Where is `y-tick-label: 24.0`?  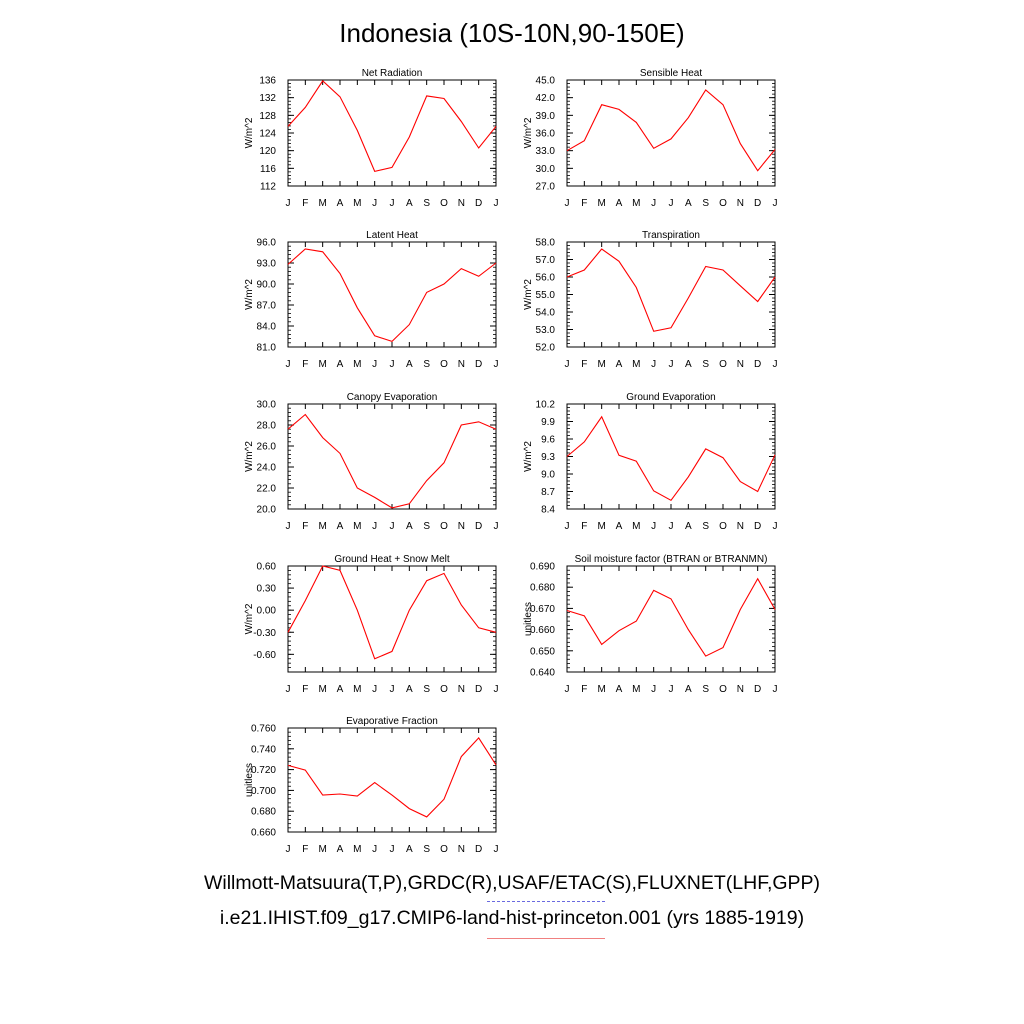 y-tick-label: 24.0 is located at coordinates (267, 468).